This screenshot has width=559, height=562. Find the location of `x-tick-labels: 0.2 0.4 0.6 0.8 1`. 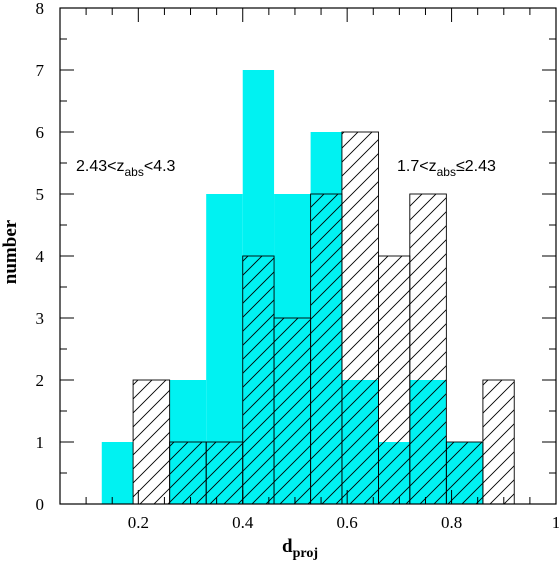

x-tick-labels: 0.2 0.4 0.6 0.8 1 is located at coordinates (343, 522).